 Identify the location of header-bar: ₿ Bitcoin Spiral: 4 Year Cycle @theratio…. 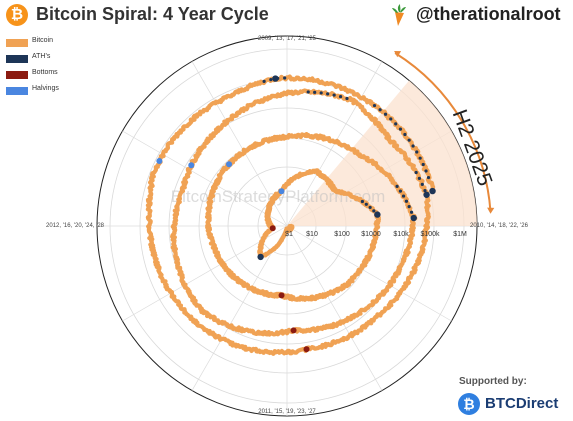
(286, 15).